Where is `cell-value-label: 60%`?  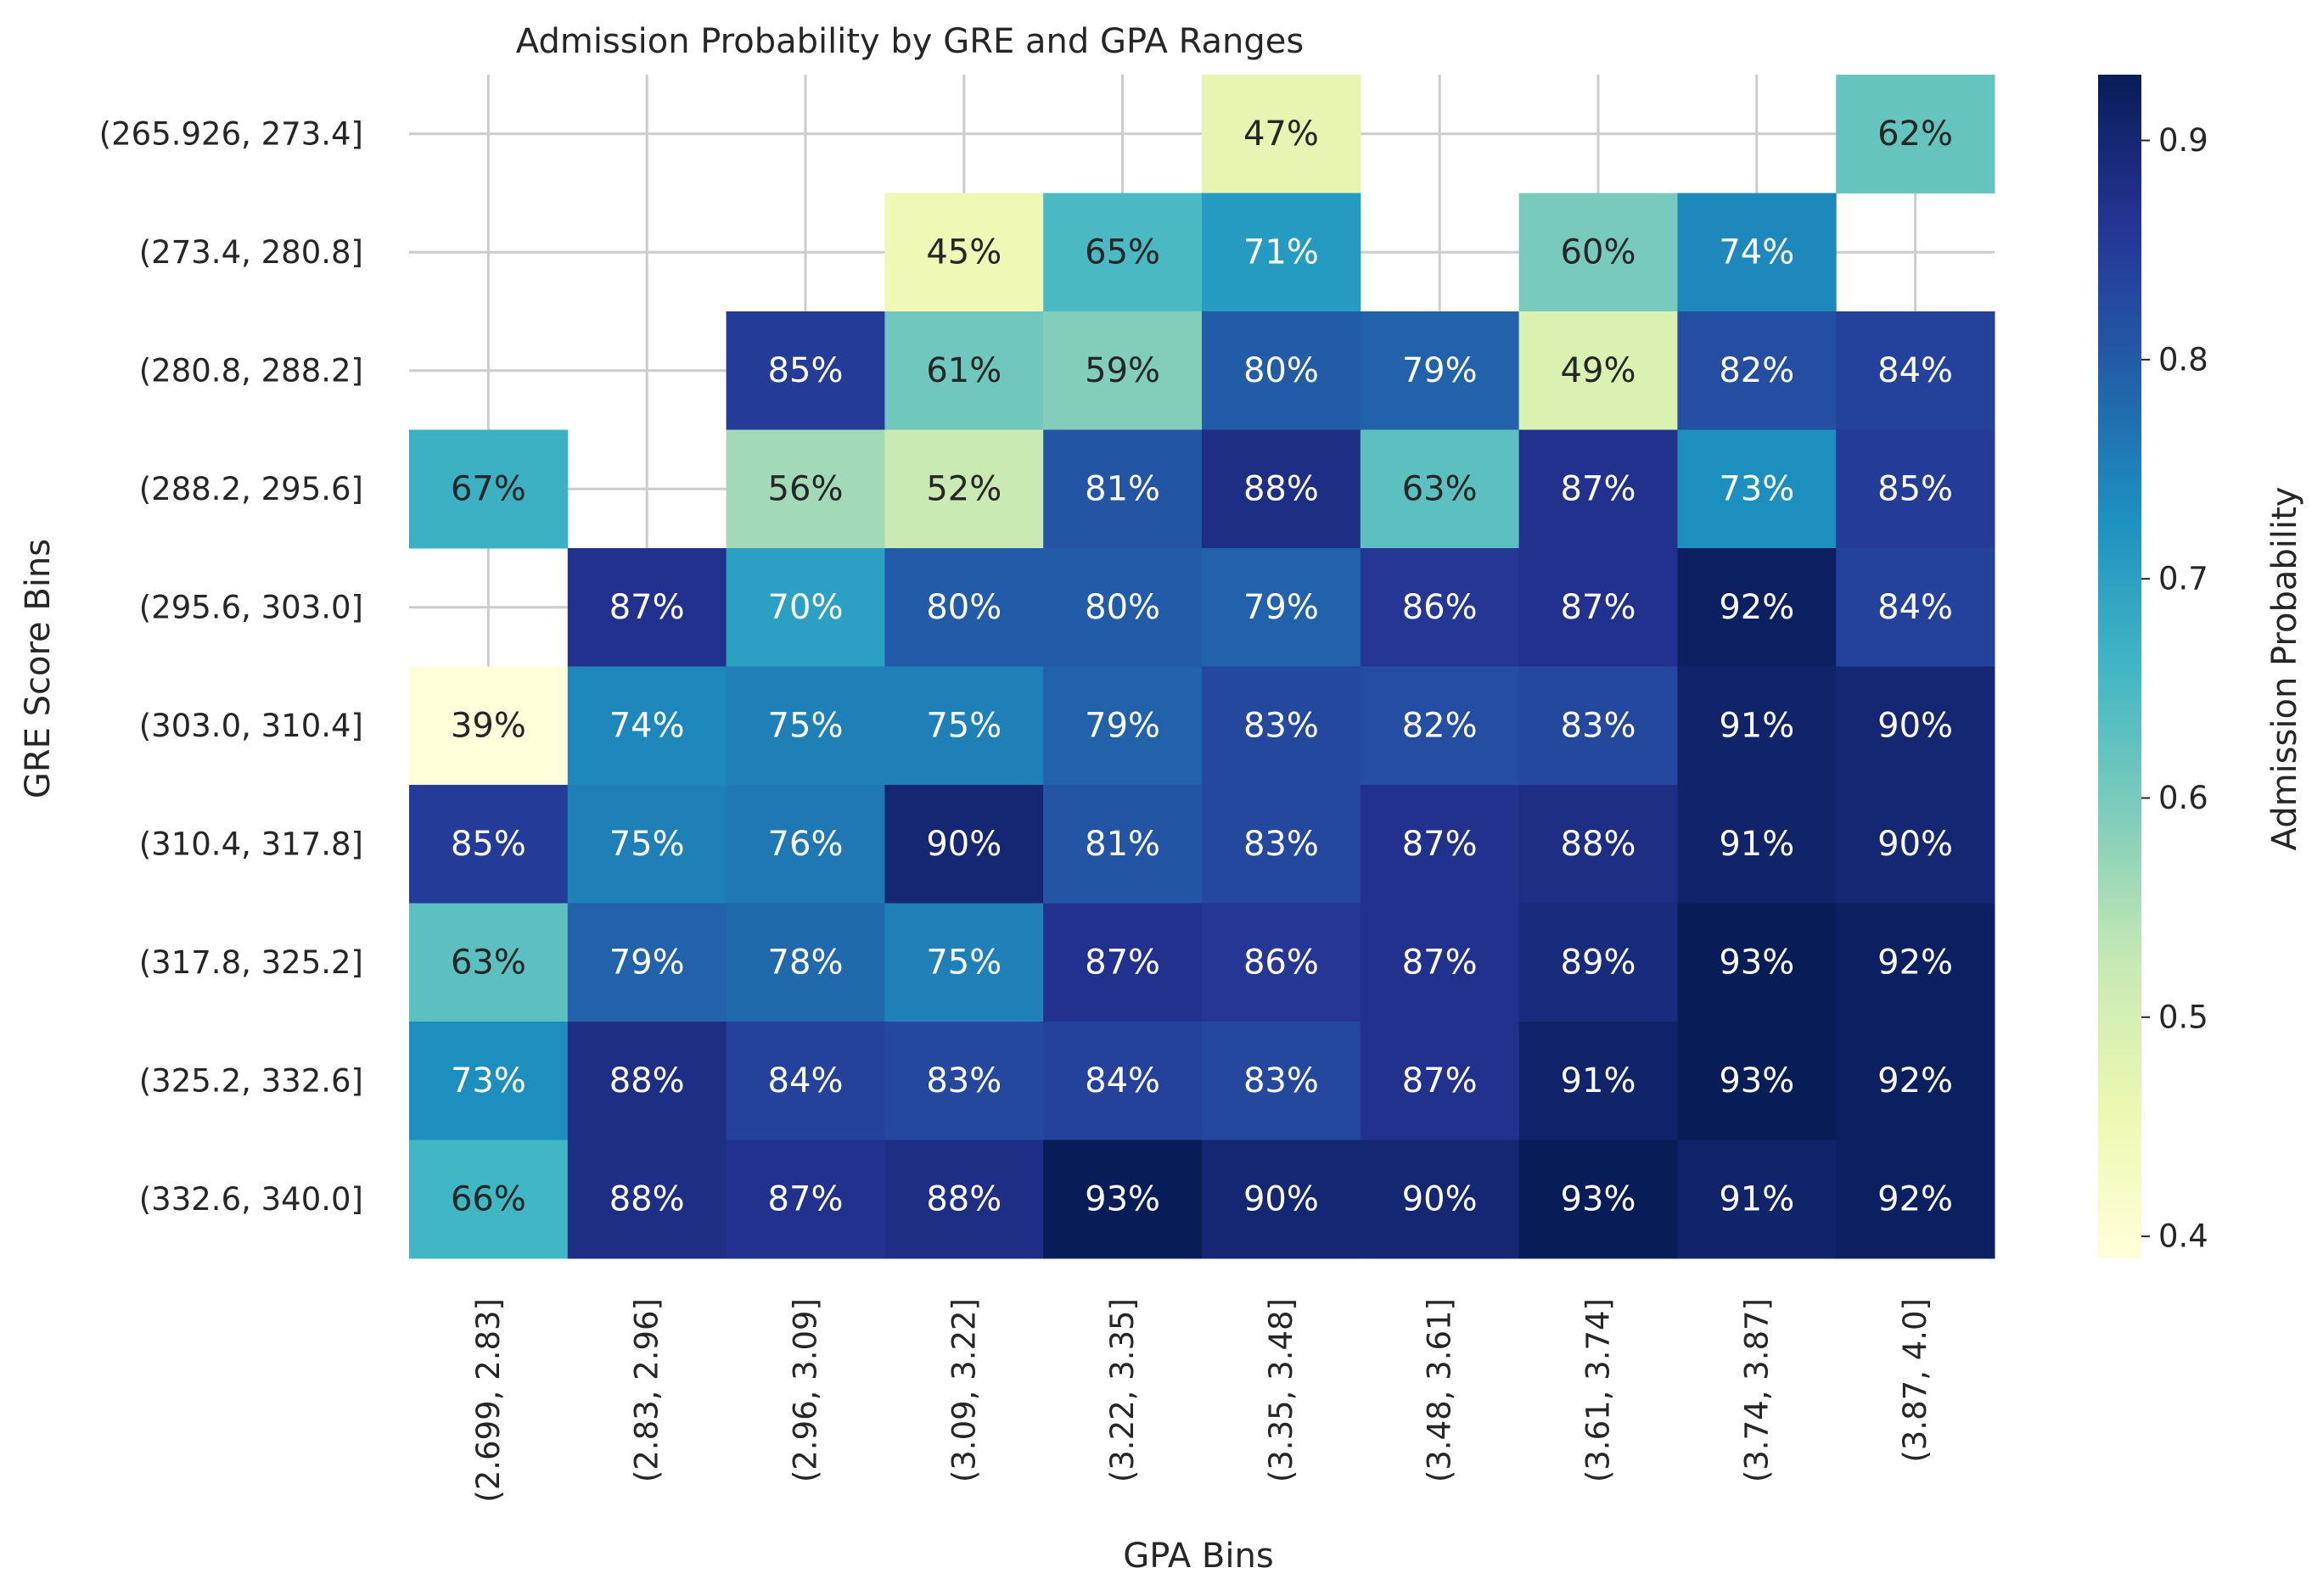 cell-value-label: 60% is located at coordinates (1598, 252).